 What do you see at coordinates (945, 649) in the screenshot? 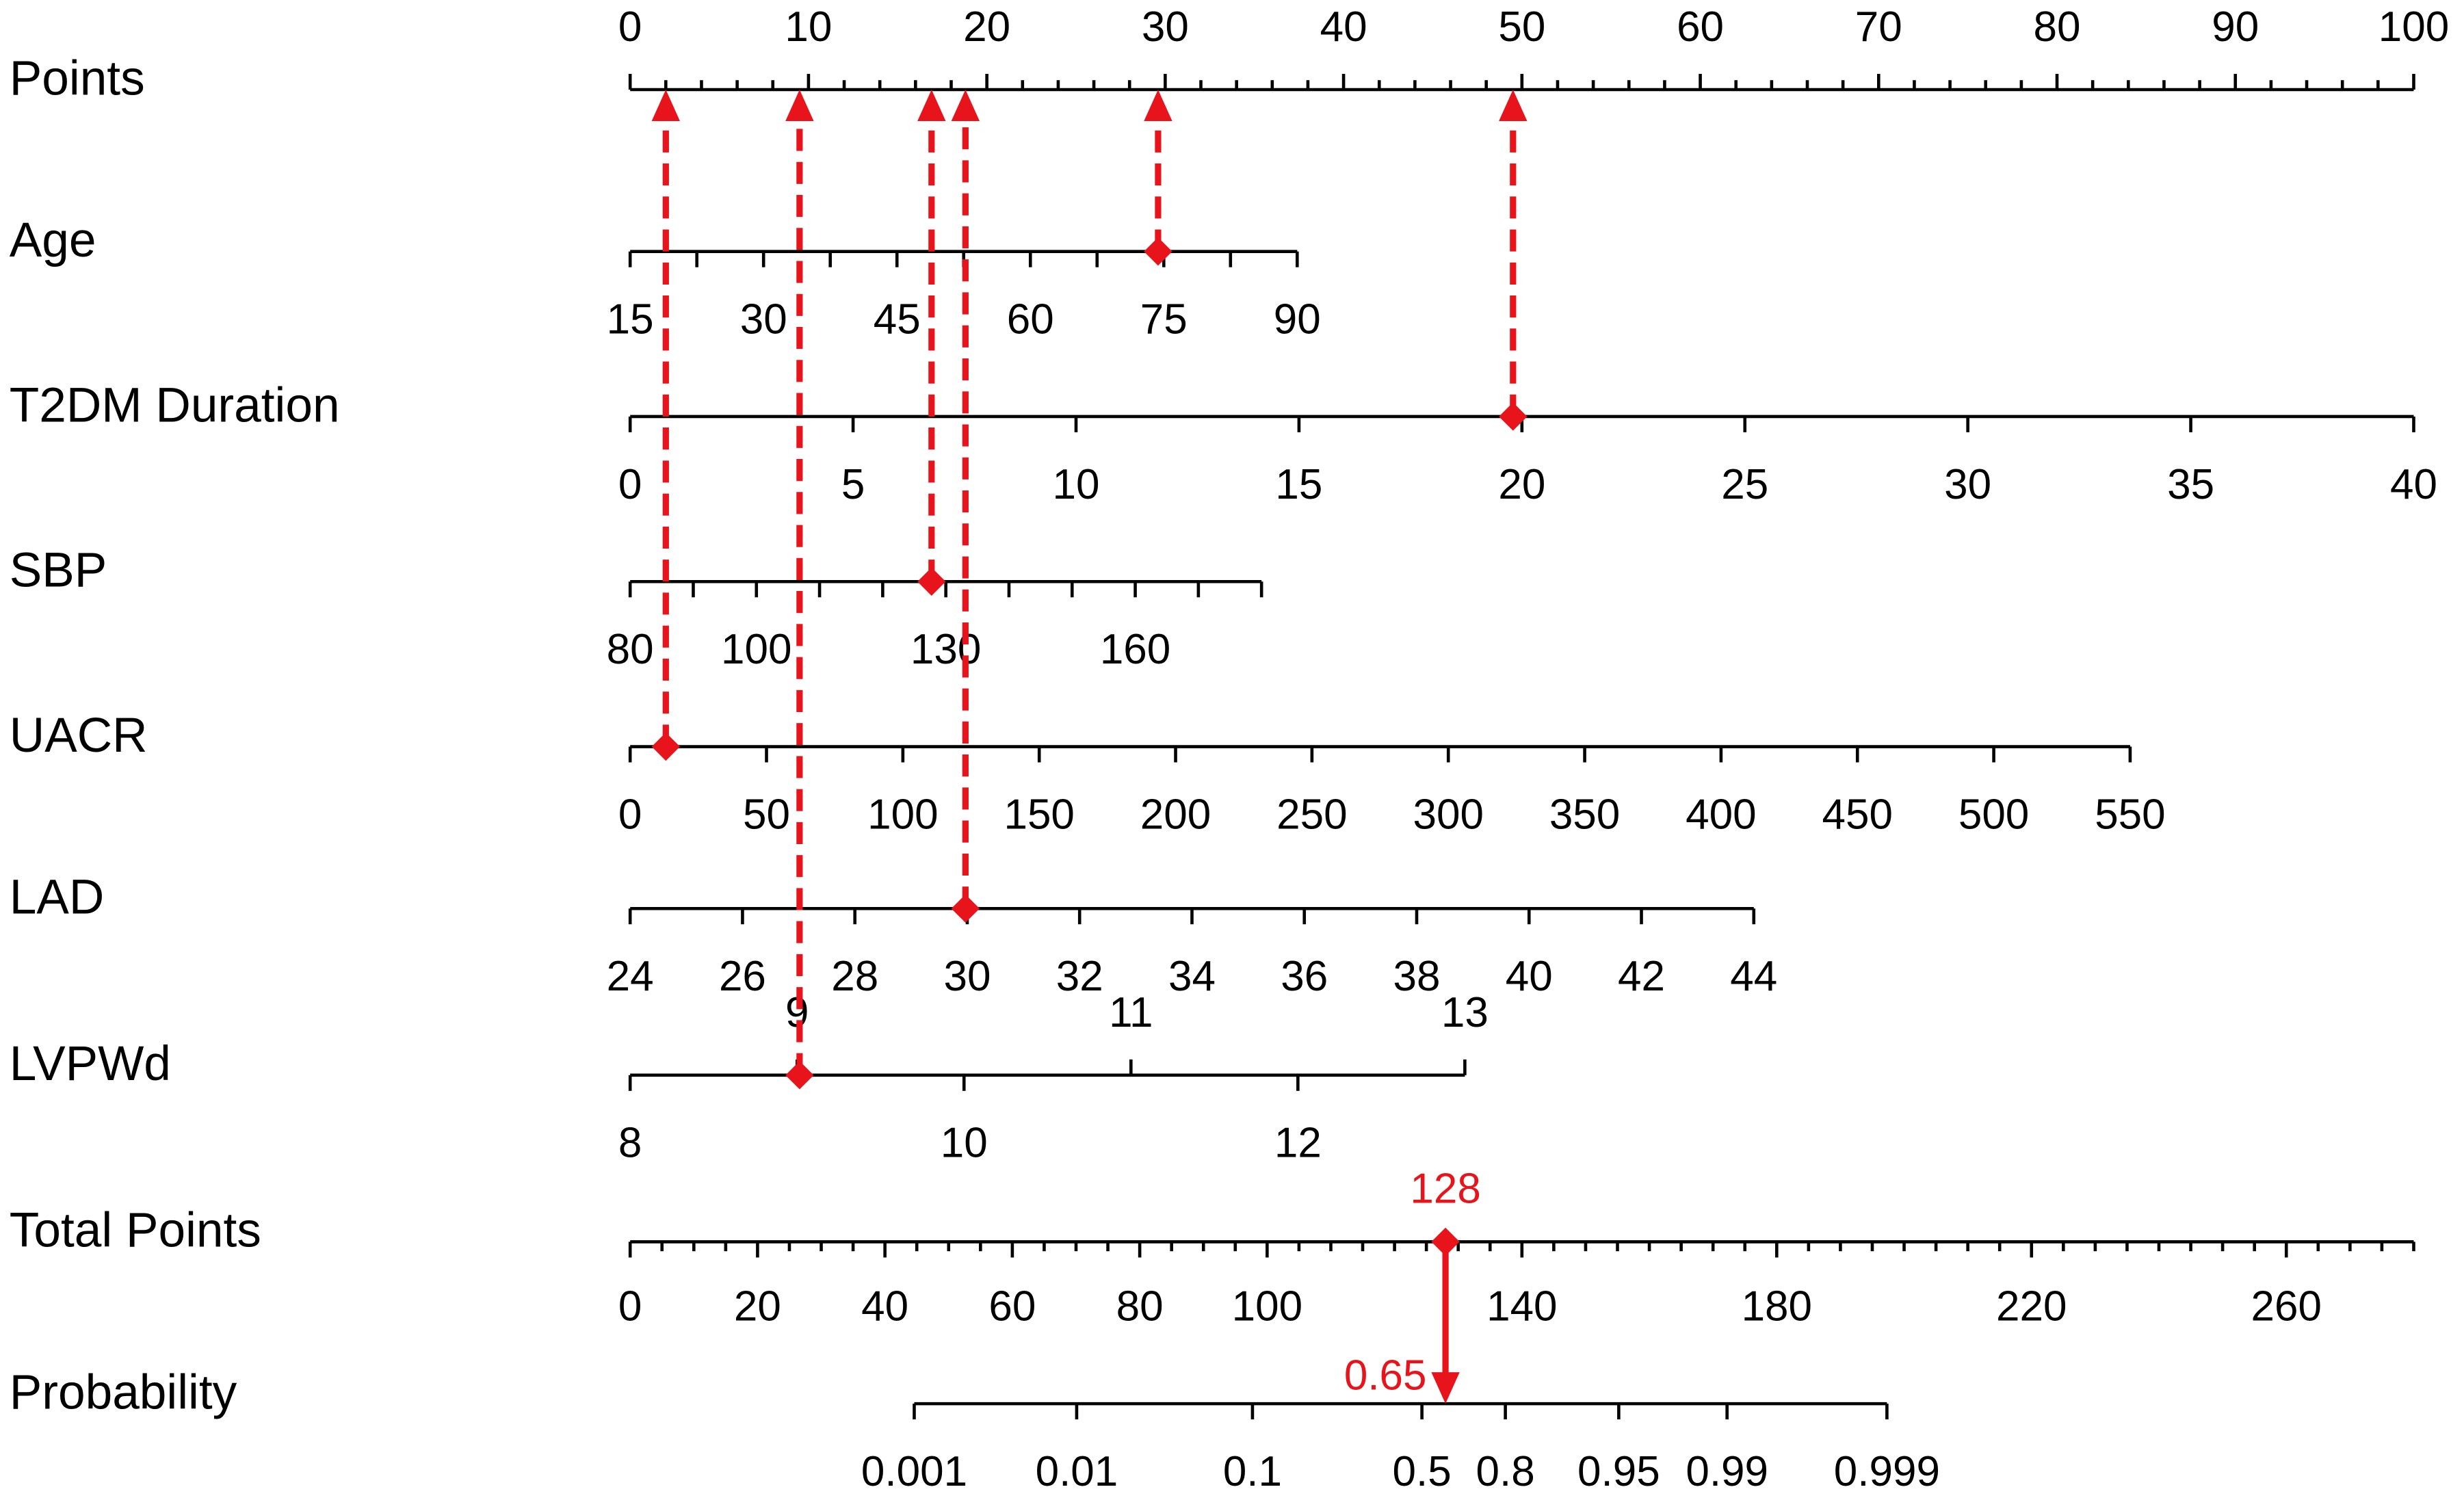
I see `tick-label: 130` at bounding box center [945, 649].